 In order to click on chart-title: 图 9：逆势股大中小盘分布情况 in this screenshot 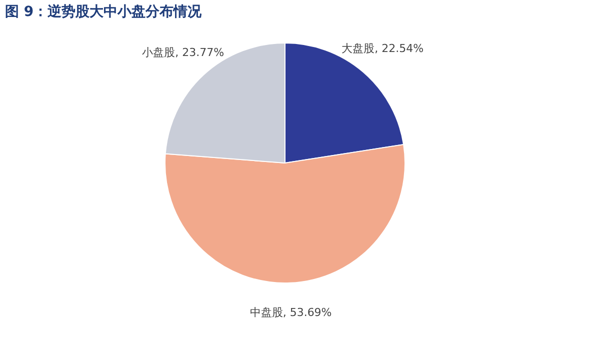, I will do `click(104, 11)`.